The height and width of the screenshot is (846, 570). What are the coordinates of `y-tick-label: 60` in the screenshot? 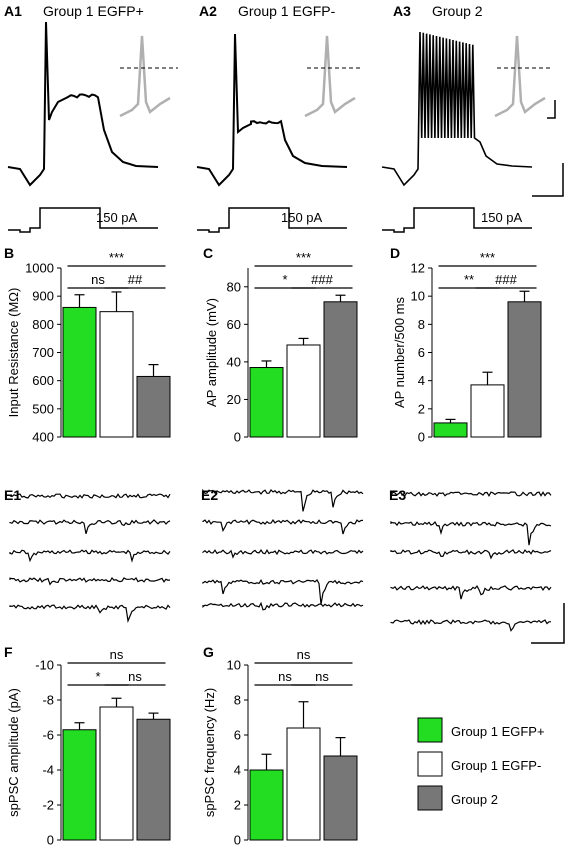 It's located at (234, 324).